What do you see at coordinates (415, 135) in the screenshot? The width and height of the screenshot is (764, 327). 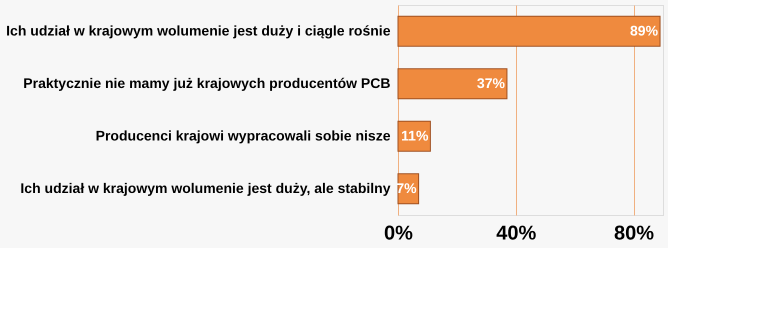 I see `data-label: 11%` at bounding box center [415, 135].